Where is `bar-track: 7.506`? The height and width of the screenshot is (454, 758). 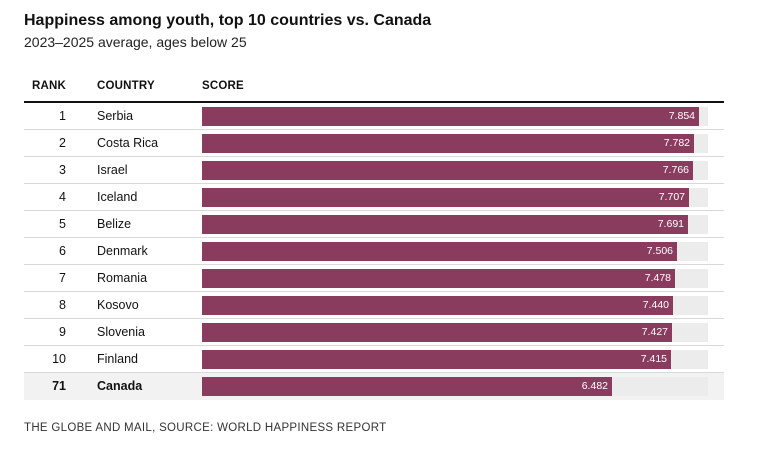
bar-track: 7.506 is located at coordinates (455, 251).